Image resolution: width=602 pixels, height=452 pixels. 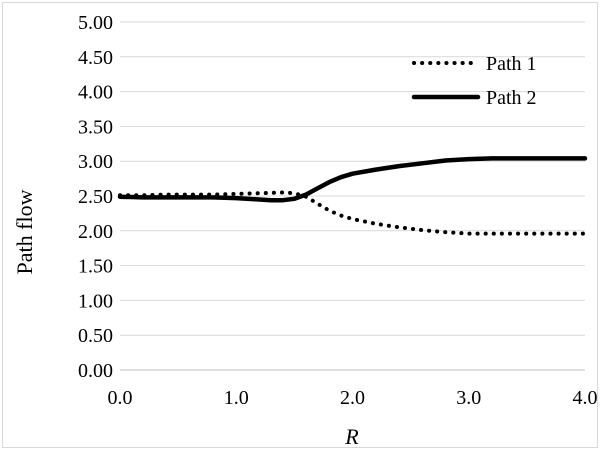 I want to click on x-tick-label: 2.0, so click(x=352, y=398).